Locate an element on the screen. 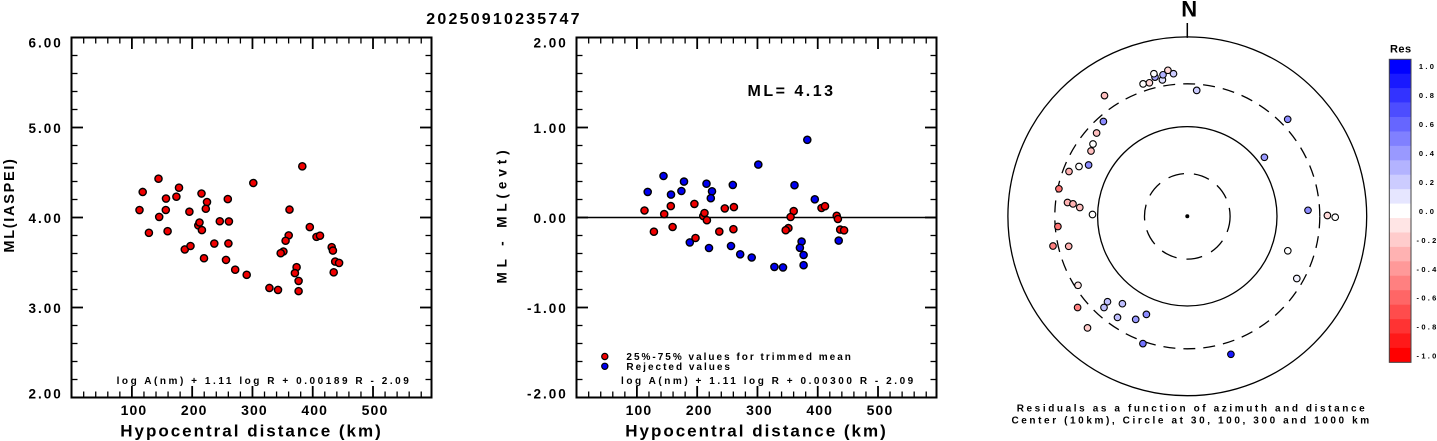 The height and width of the screenshot is (441, 1437). svg-text: 0.8 is located at coordinates (1427, 95).